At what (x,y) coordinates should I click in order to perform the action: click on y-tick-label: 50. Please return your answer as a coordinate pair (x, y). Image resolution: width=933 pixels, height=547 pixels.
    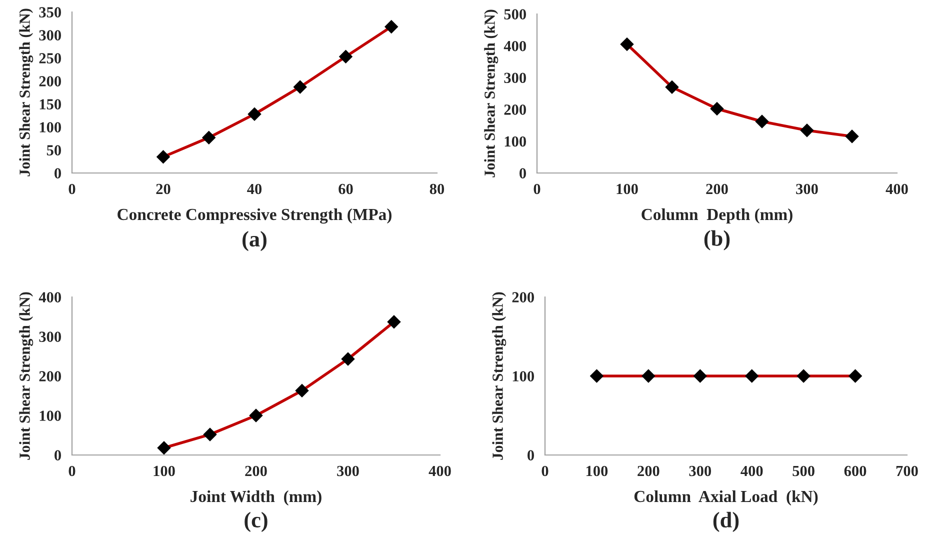
    Looking at the image, I should click on (53, 150).